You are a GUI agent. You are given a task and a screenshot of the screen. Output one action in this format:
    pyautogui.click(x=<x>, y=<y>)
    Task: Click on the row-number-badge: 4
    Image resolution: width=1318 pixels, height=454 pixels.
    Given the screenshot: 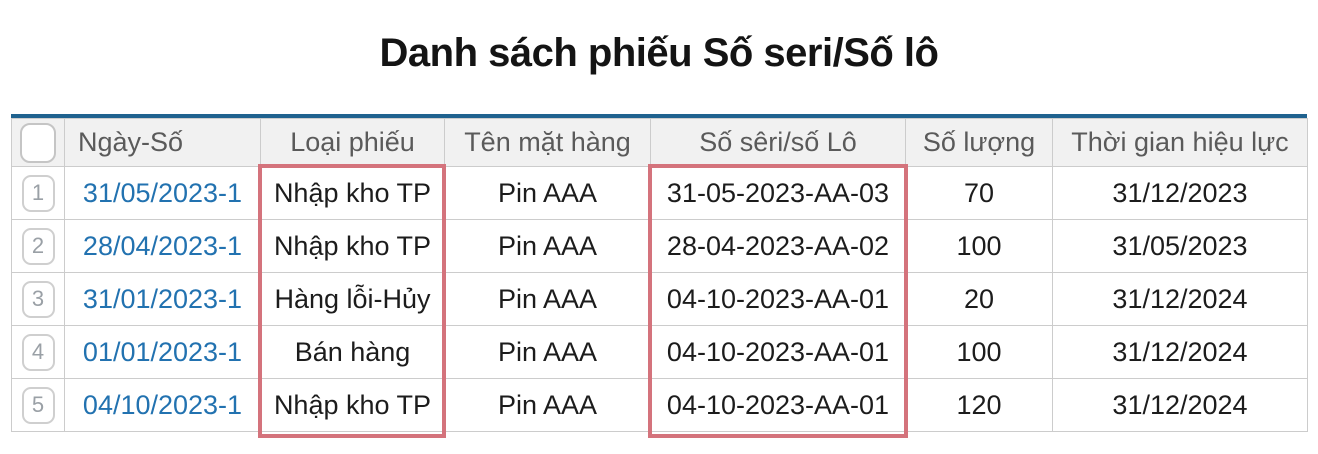 What is the action you would take?
    pyautogui.click(x=38, y=352)
    